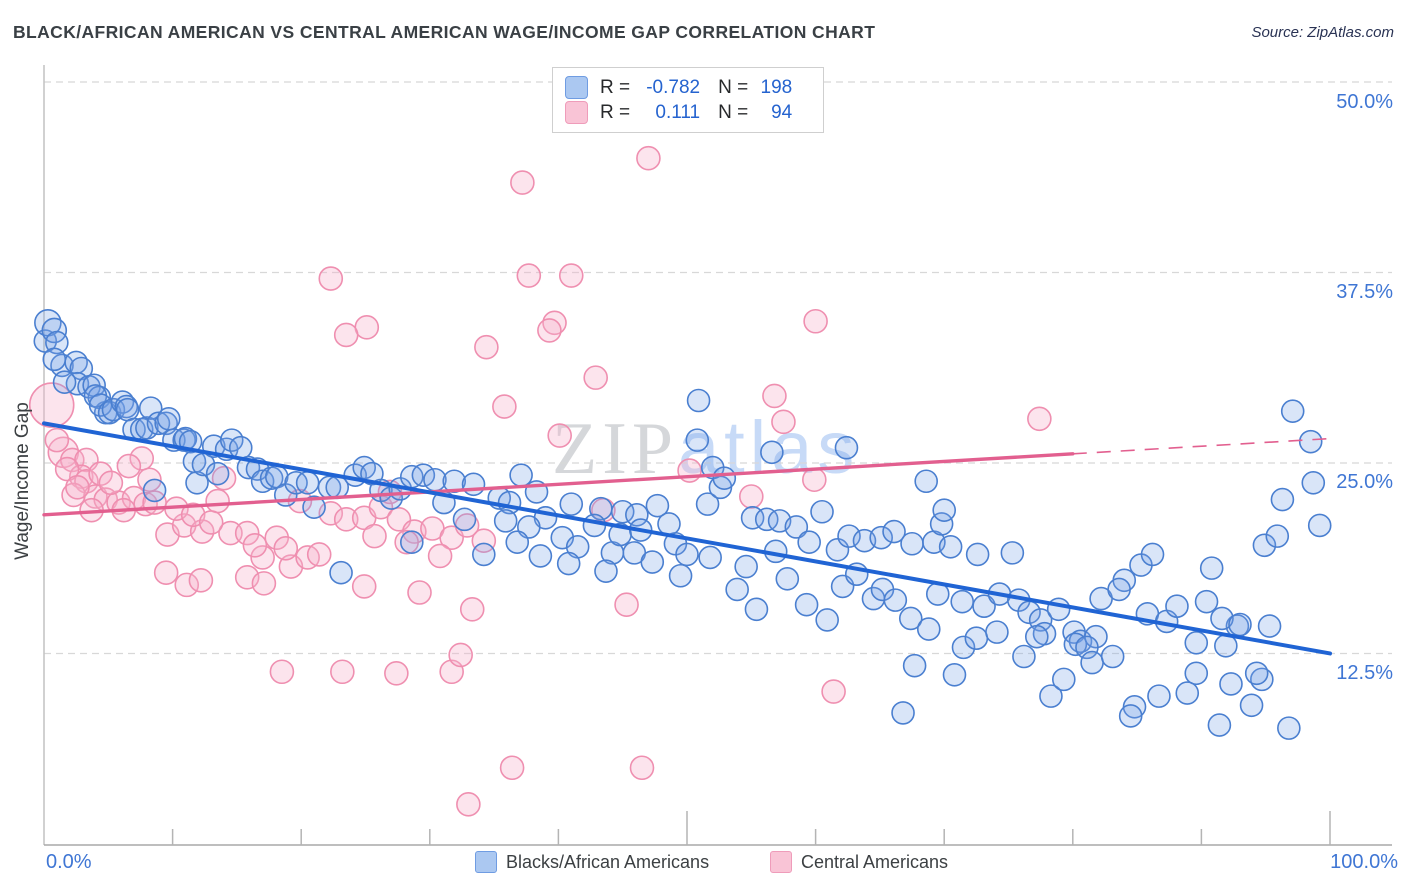 This screenshot has height=892, width=1406. Describe the element at coordinates (1364, 862) in the screenshot. I see `x-tick-100: 100.0%` at that location.